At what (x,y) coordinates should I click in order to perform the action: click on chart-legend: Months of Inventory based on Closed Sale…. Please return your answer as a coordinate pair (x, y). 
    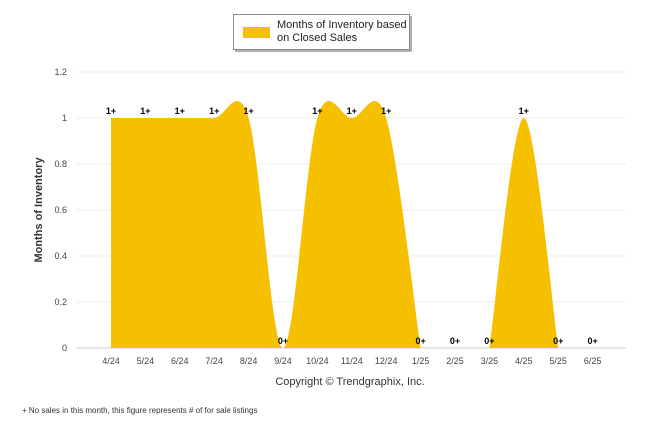
    Looking at the image, I should click on (321, 32).